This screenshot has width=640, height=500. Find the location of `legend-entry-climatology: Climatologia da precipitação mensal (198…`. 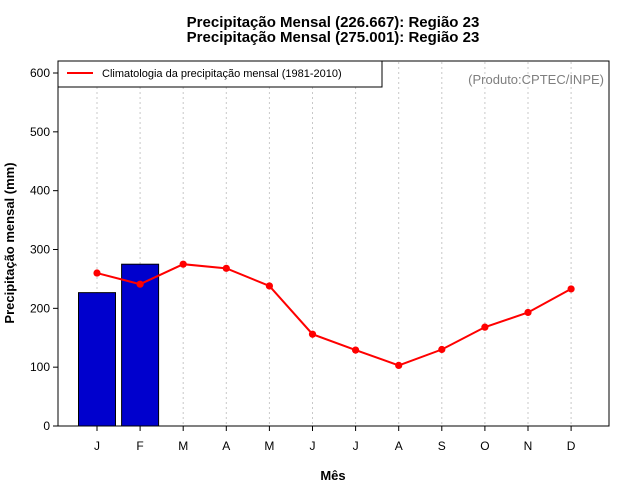

legend-entry-climatology: Climatologia da precipitação mensal (198… is located at coordinates (222, 74).